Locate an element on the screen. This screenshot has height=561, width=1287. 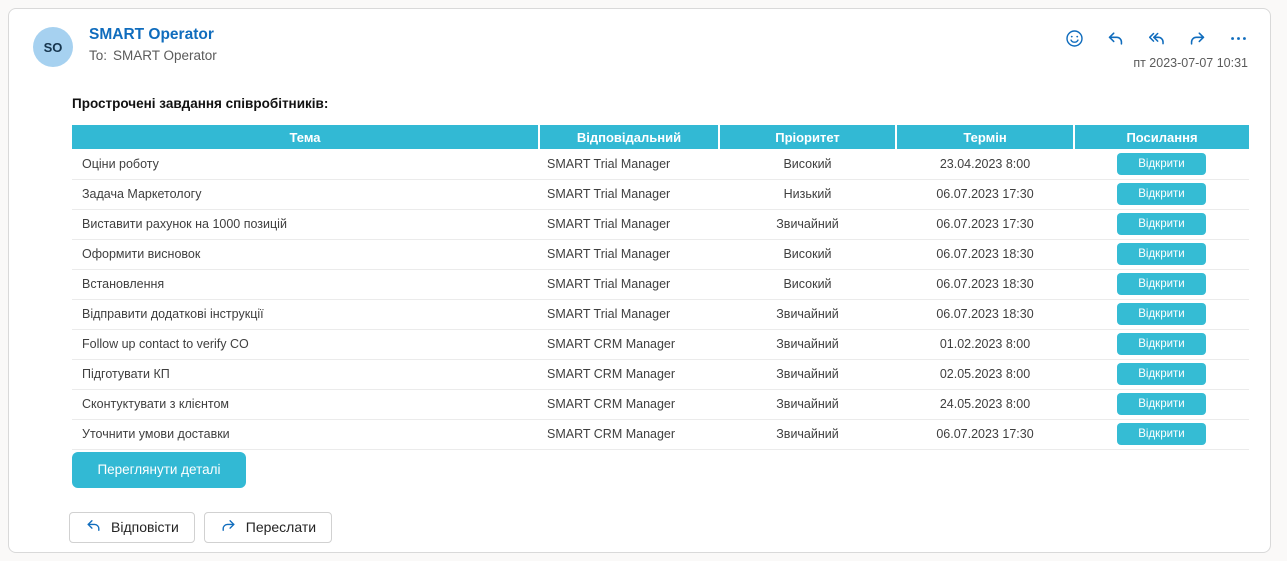
message-footer: Відповісти Переслати is located at coordinates (640, 527).